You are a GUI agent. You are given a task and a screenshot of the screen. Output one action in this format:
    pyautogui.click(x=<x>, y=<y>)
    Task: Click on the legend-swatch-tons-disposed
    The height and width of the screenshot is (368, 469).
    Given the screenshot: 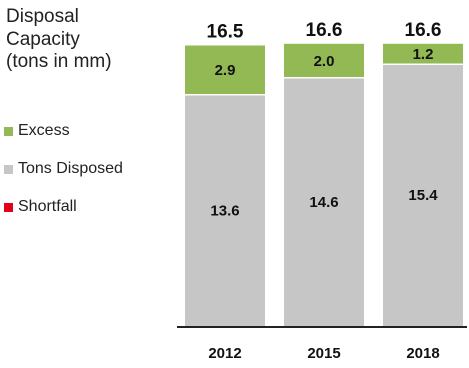 What is the action you would take?
    pyautogui.click(x=8, y=169)
    